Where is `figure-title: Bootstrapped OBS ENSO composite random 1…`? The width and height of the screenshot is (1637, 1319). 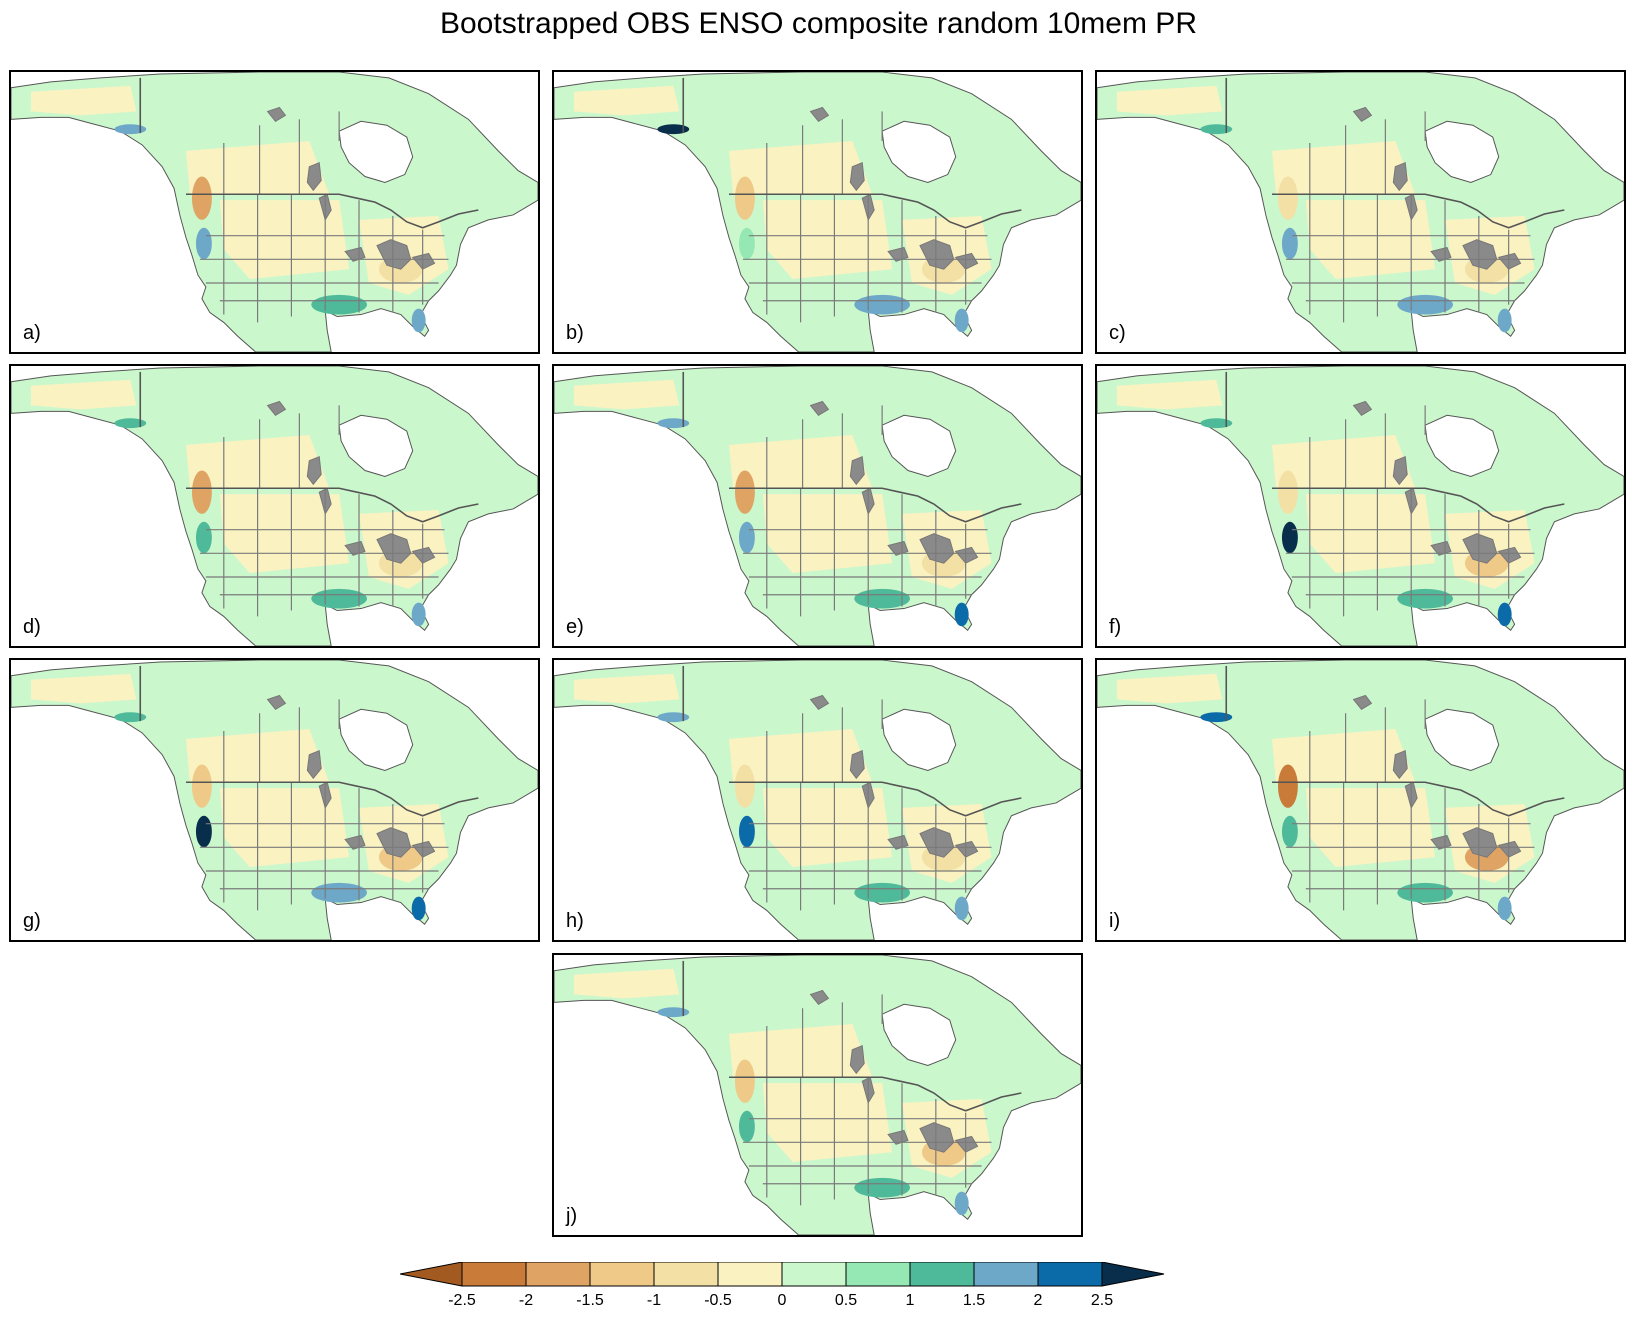 figure-title: Bootstrapped OBS ENSO composite random 1… is located at coordinates (818, 23).